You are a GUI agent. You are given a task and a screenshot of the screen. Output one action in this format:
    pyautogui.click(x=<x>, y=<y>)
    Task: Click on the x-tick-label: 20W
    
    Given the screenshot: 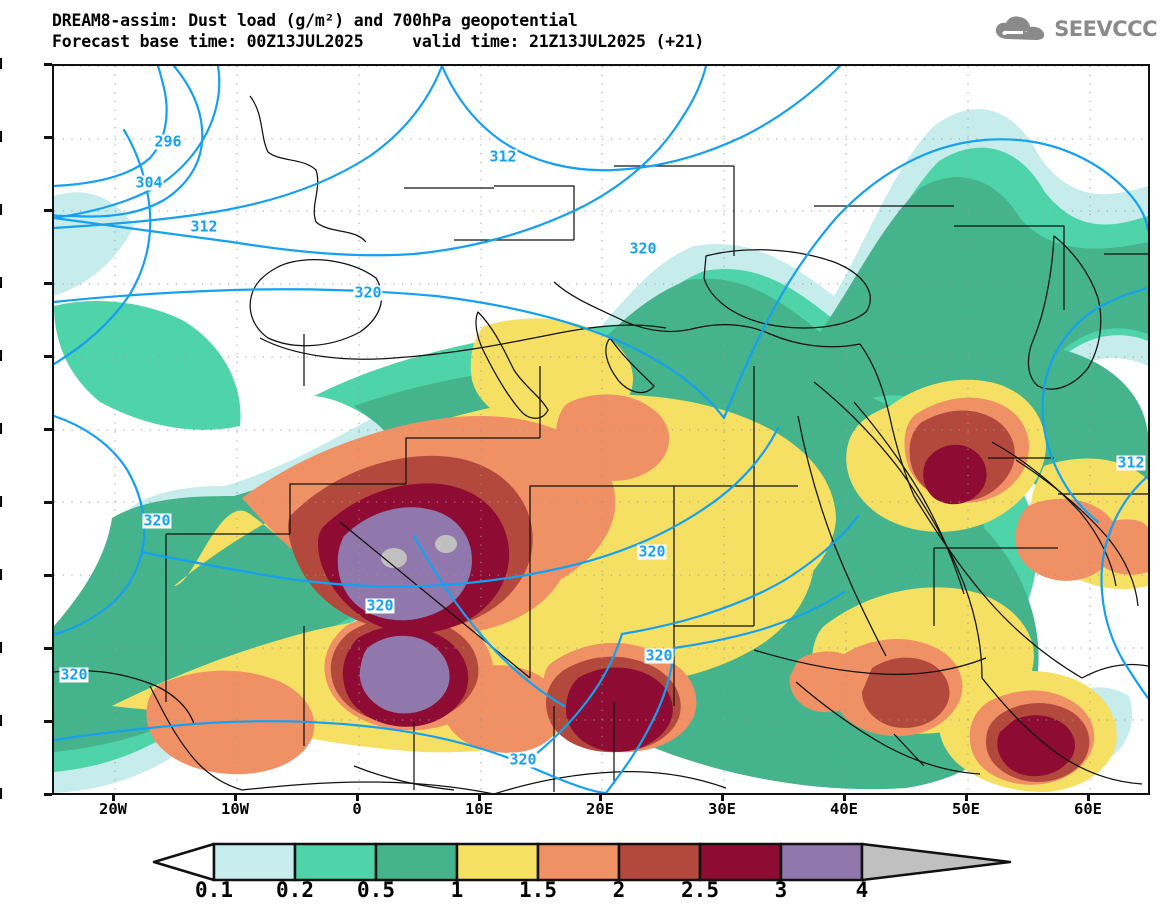 What is the action you would take?
    pyautogui.click(x=113, y=809)
    